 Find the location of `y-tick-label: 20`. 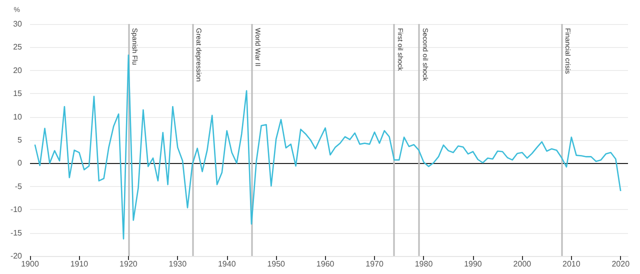

y-tick-label: 20 is located at coordinates (18, 70).